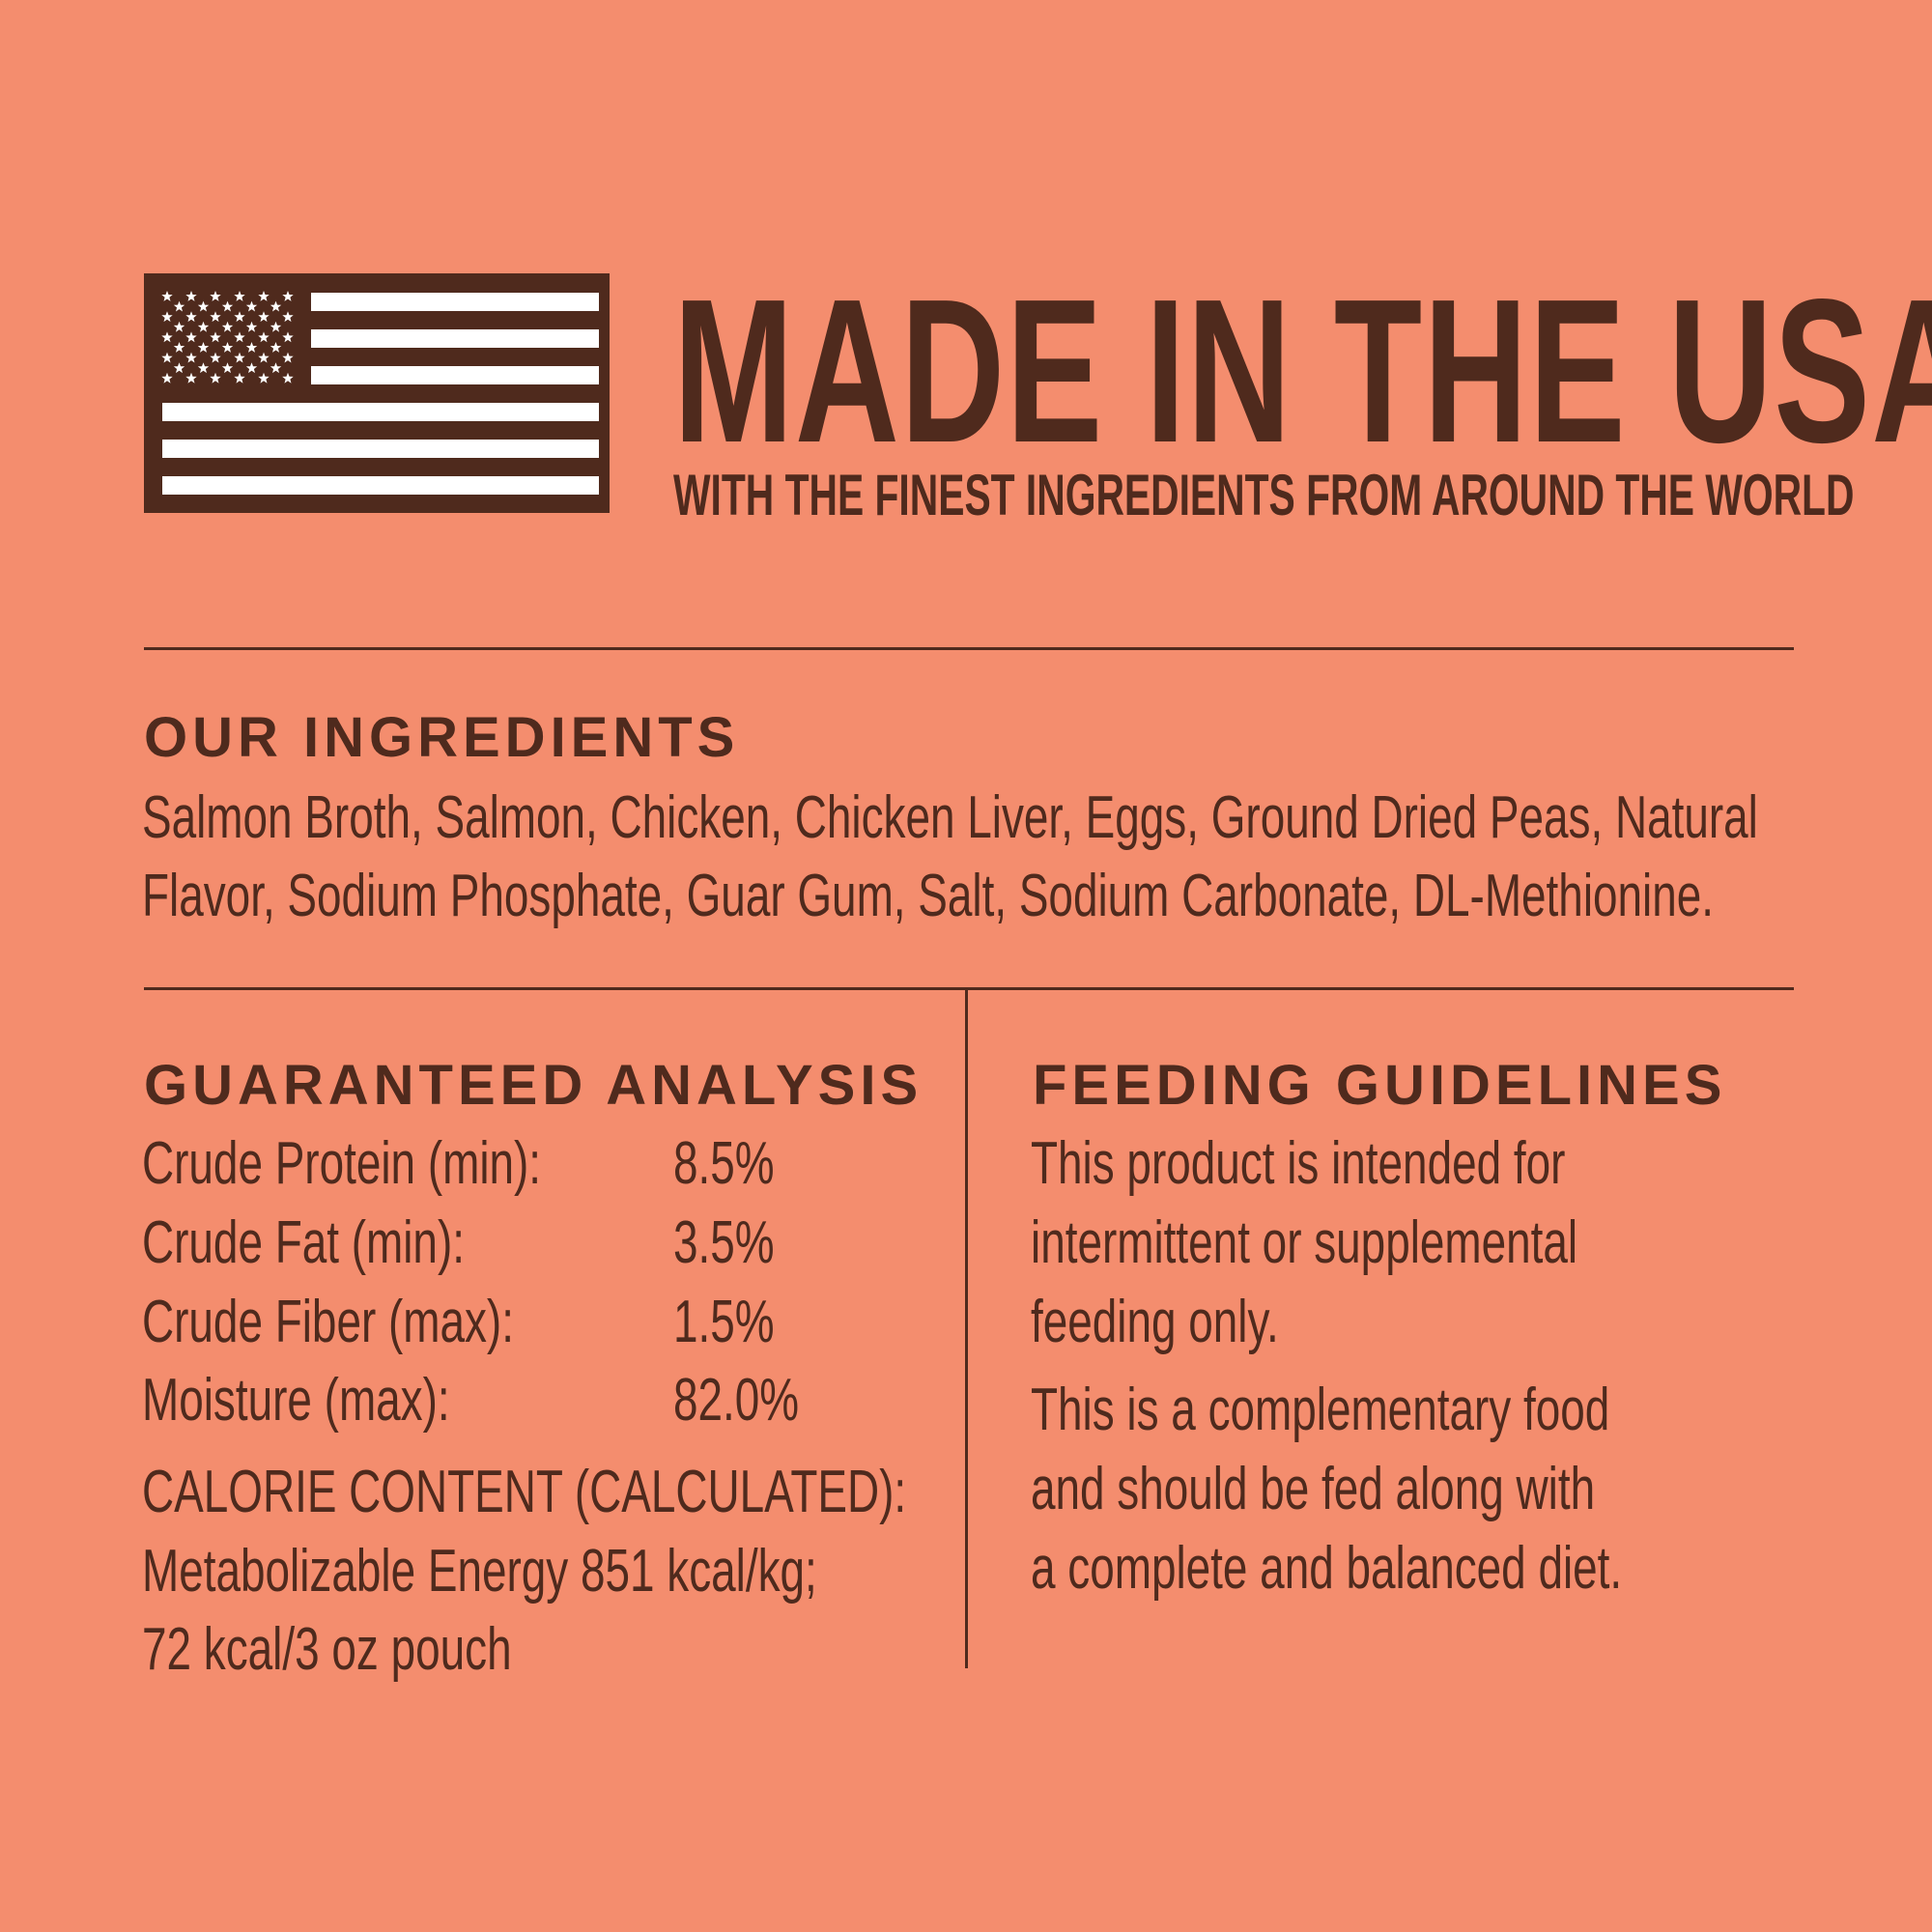 This screenshot has height=1932, width=1932. What do you see at coordinates (377, 393) in the screenshot?
I see `us-flag-icon` at bounding box center [377, 393].